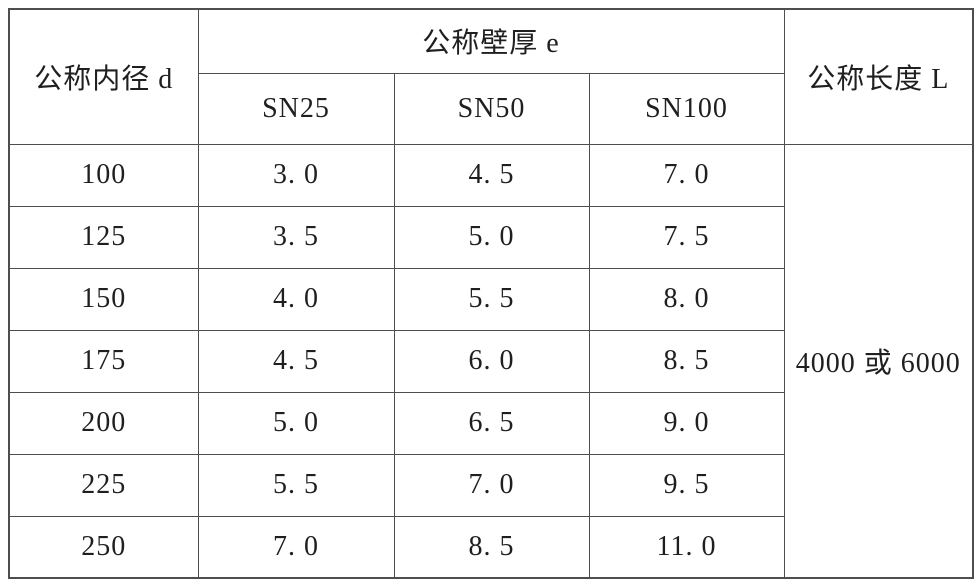 The image size is (980, 585). What do you see at coordinates (878, 76) in the screenshot?
I see `header-length: 公称长度 L` at bounding box center [878, 76].